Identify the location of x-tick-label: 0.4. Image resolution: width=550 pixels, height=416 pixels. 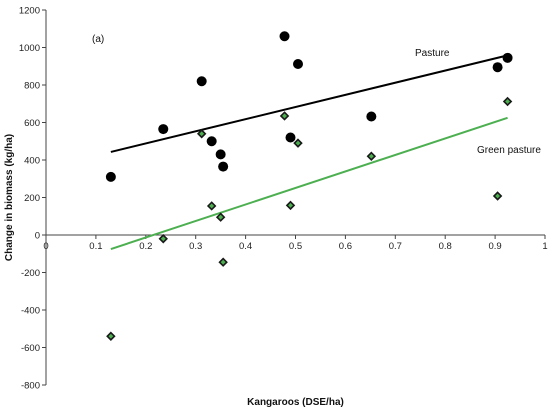
(245, 246).